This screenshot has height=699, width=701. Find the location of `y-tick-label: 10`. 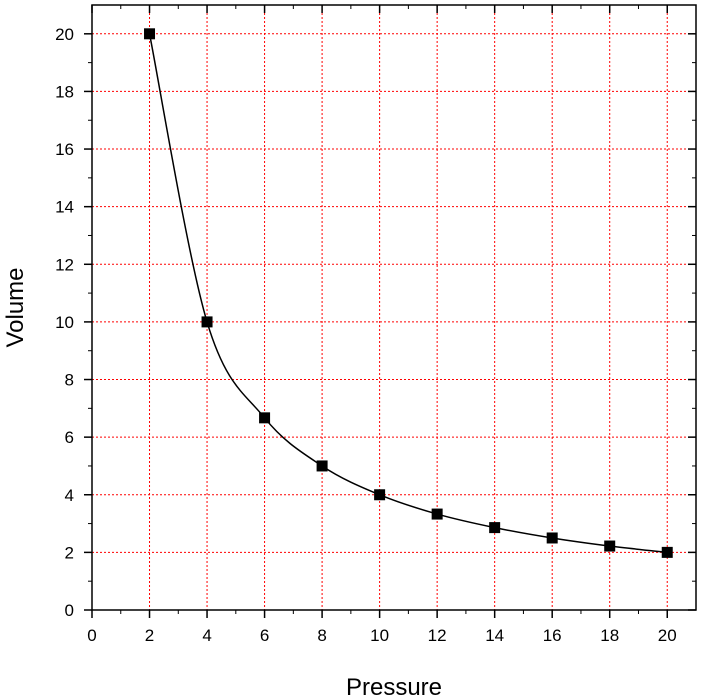

y-tick-label: 10 is located at coordinates (64, 322).